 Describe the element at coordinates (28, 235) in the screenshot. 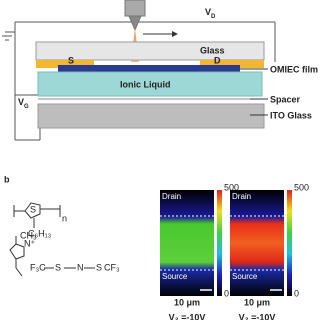

I see `cation-methyl: CH₃` at that location.